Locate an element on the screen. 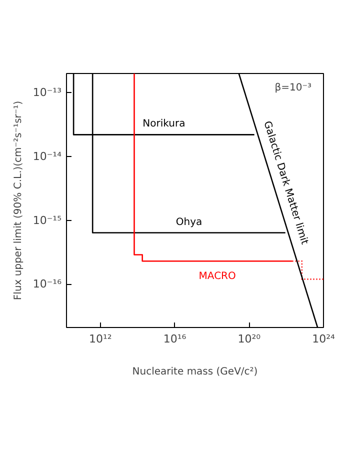 This screenshot has width=358, height=463. x-tick-label: 10²⁰ is located at coordinates (250, 339).